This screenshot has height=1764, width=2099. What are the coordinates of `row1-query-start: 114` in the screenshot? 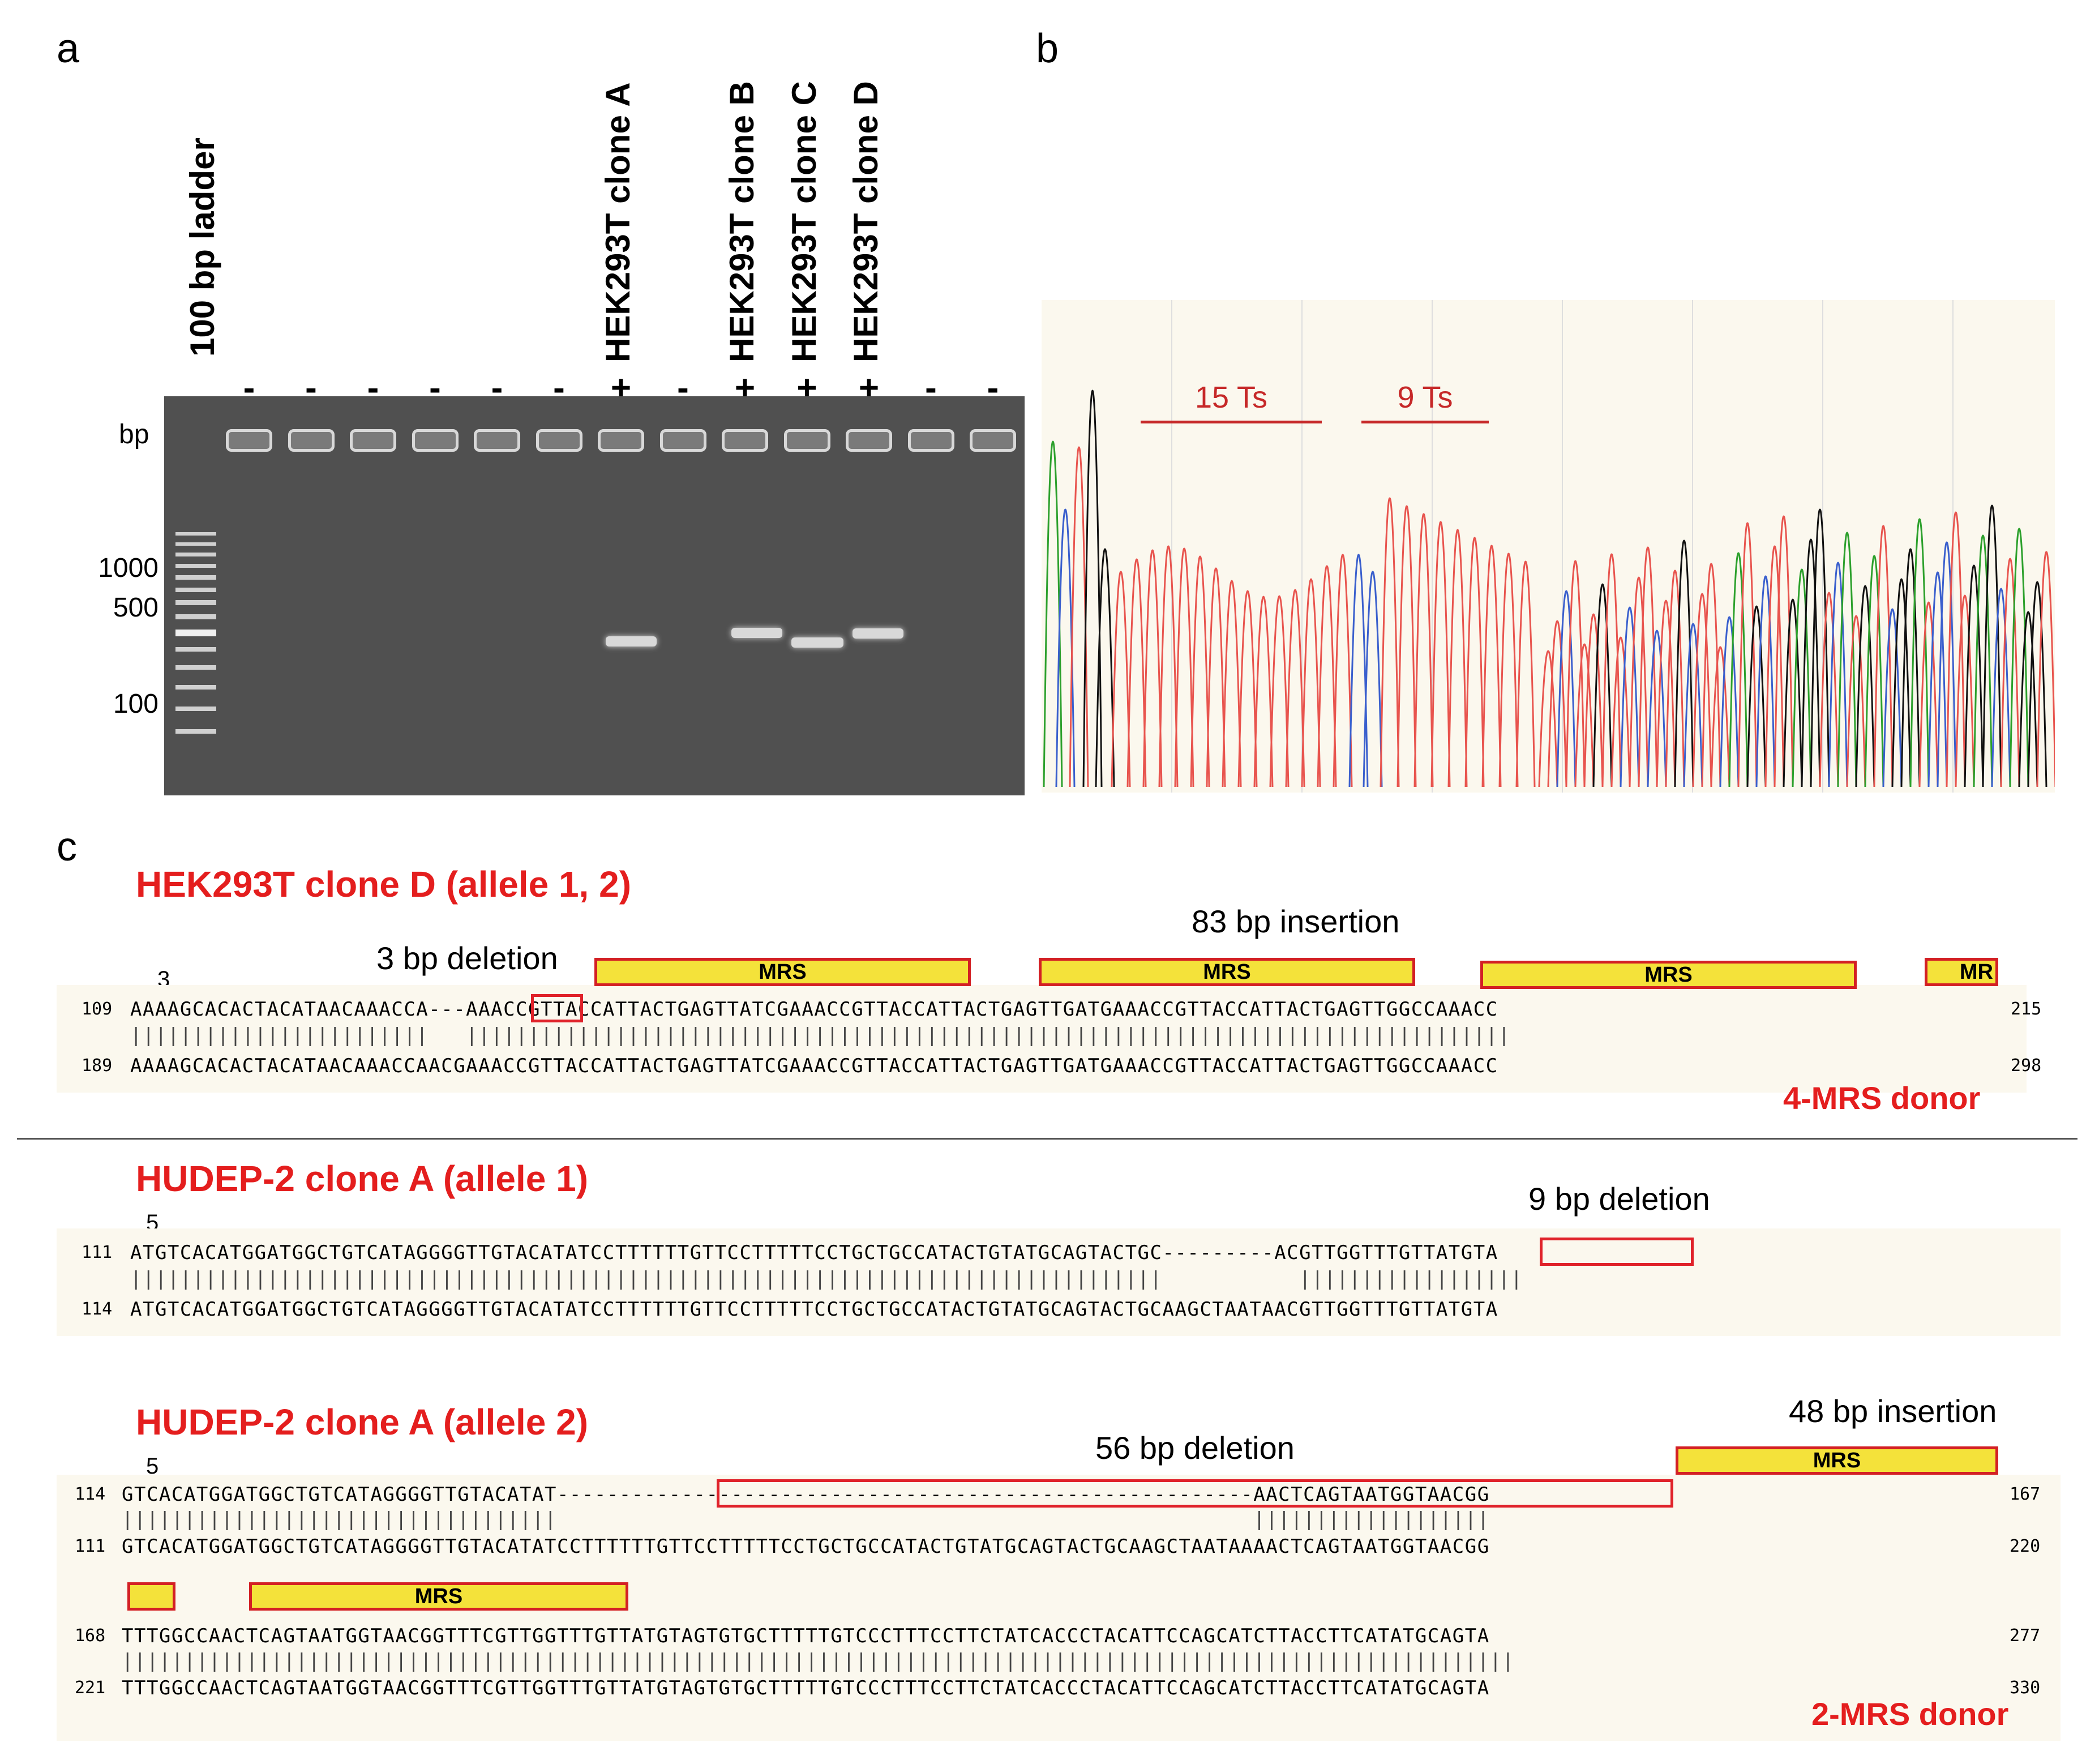 It's located at (90, 1494).